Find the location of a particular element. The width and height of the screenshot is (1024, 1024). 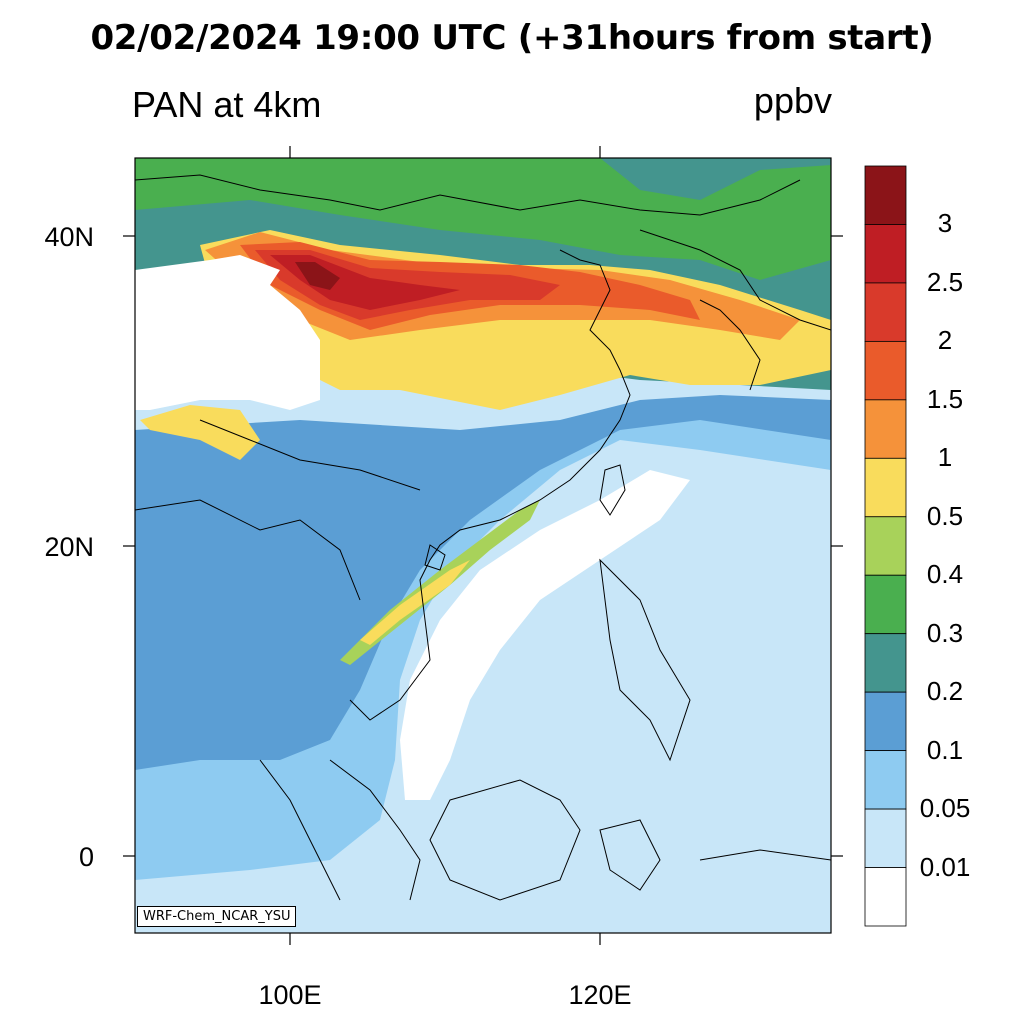

colorbar-label: 0.05 is located at coordinates (945, 808).